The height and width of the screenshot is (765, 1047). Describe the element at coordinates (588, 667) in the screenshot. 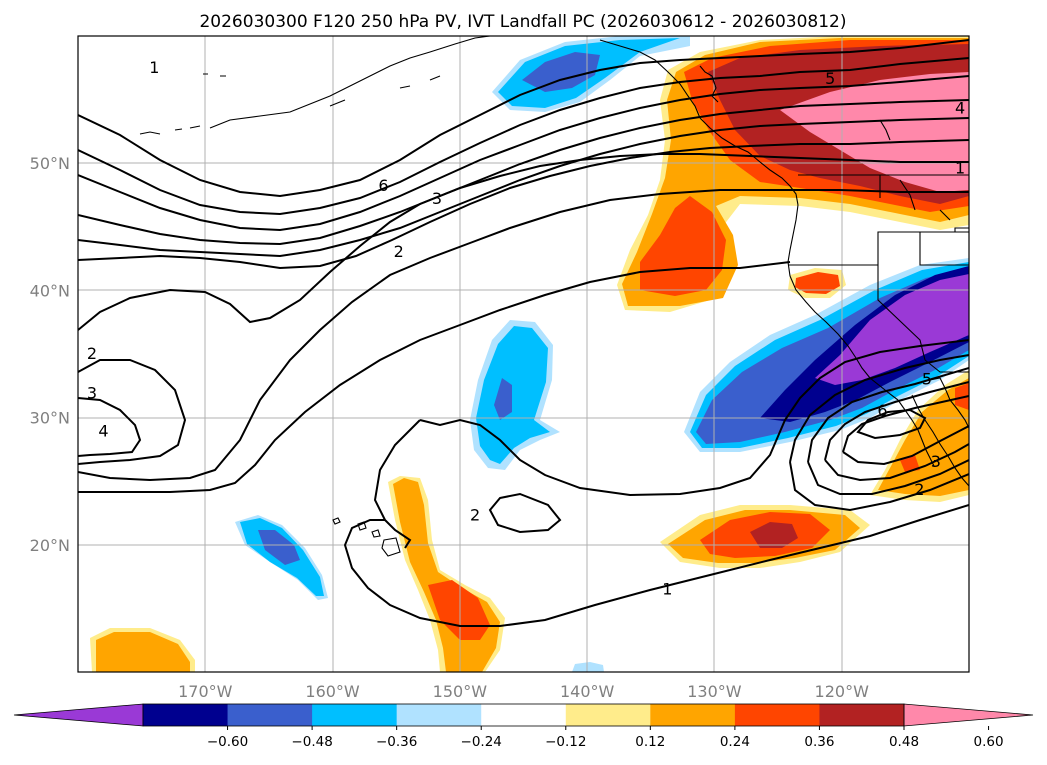

I see `bottom-negative-blob` at that location.